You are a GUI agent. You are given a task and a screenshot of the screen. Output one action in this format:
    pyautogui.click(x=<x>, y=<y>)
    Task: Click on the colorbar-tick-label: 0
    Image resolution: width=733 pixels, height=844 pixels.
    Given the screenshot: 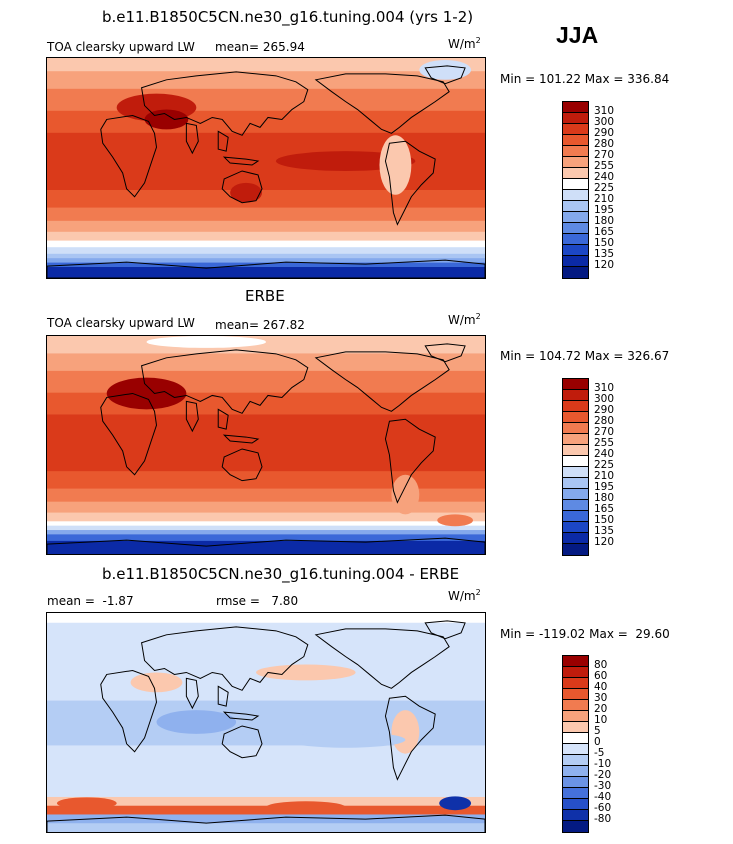 What is the action you would take?
    pyautogui.click(x=597, y=742)
    